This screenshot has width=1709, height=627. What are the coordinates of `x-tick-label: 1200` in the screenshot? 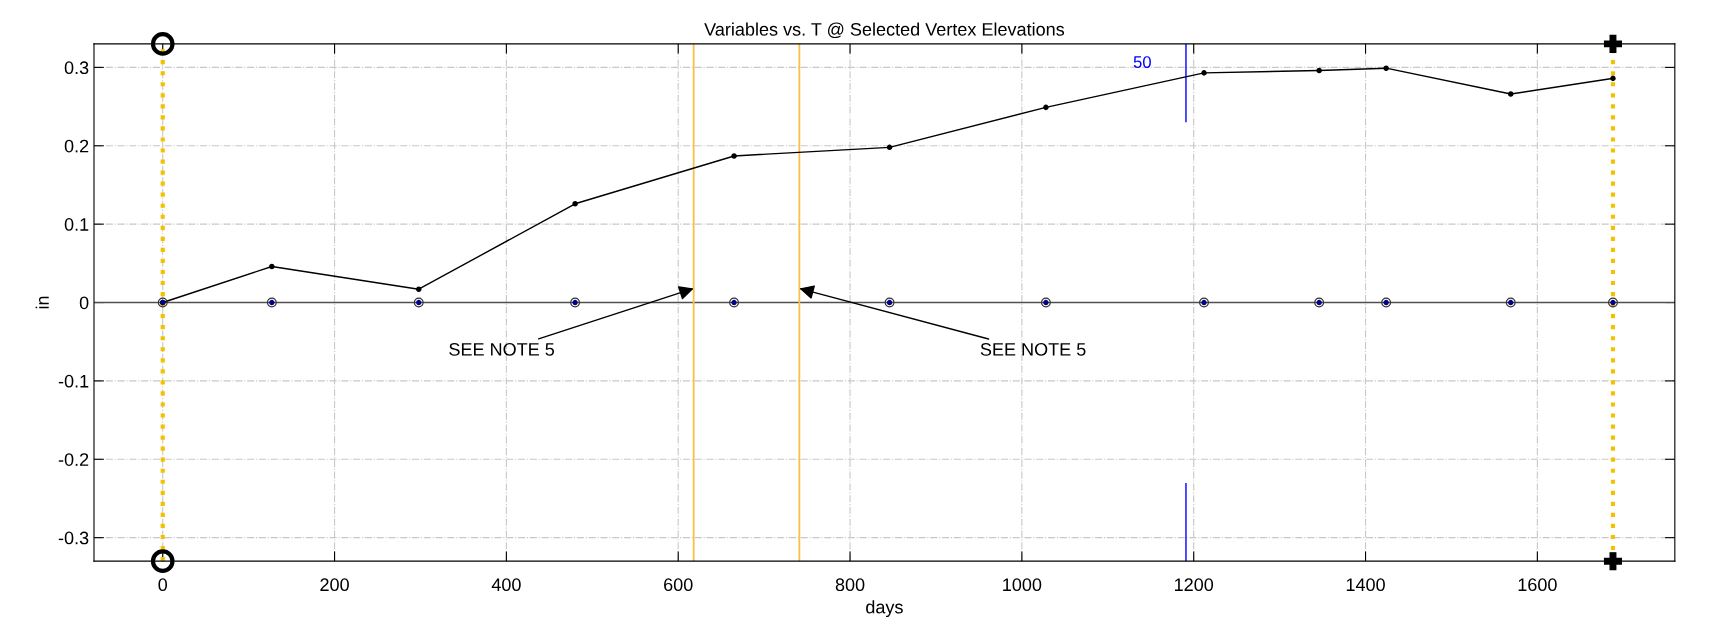 It's located at (1194, 585).